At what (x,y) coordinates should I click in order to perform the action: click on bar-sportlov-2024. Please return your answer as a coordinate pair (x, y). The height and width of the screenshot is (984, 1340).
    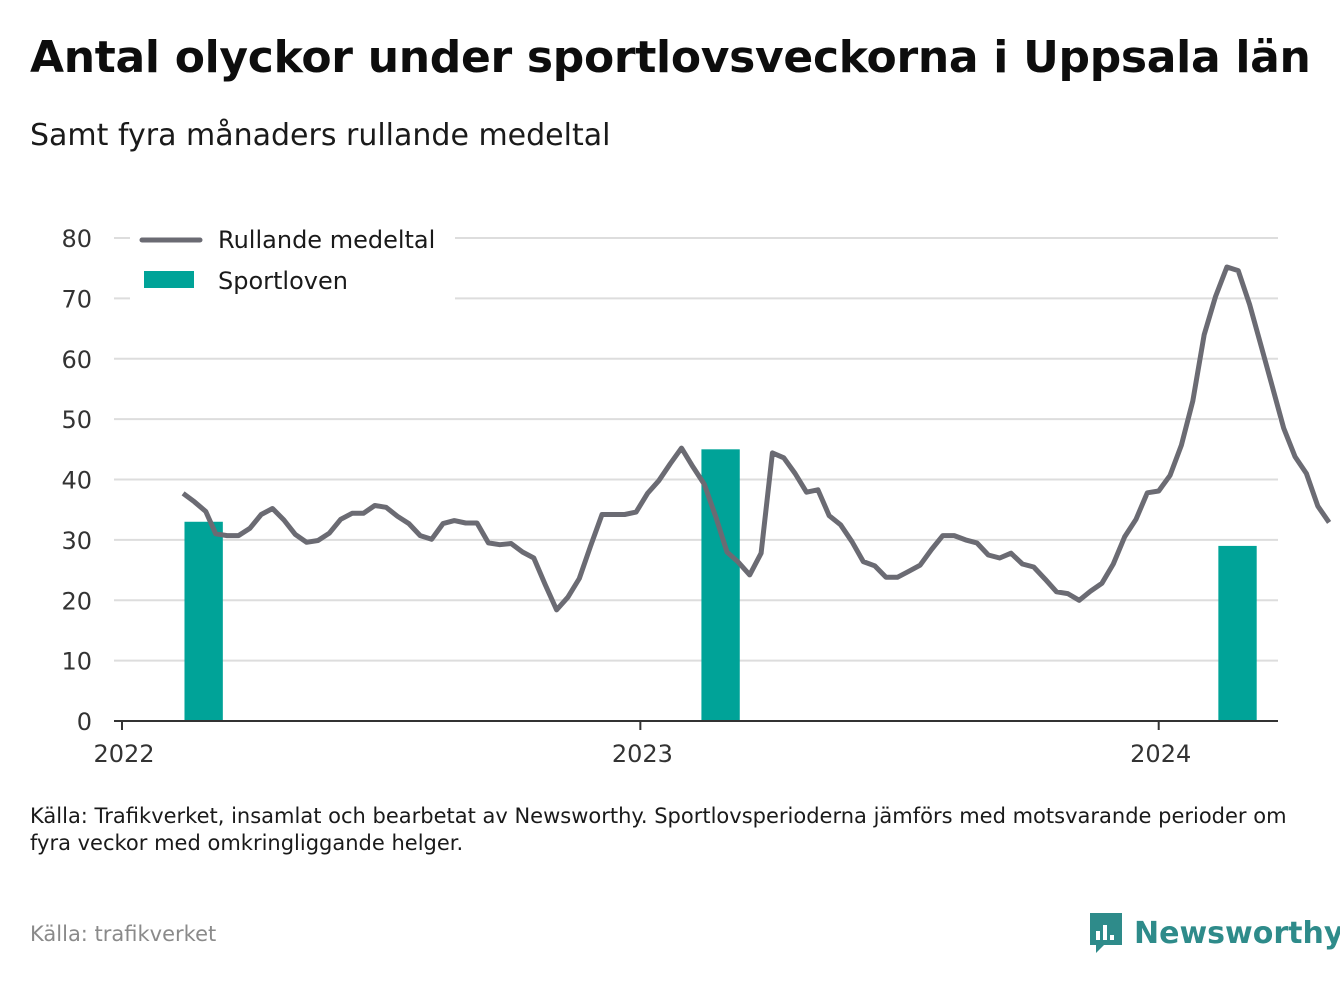
    Looking at the image, I should click on (1237, 633).